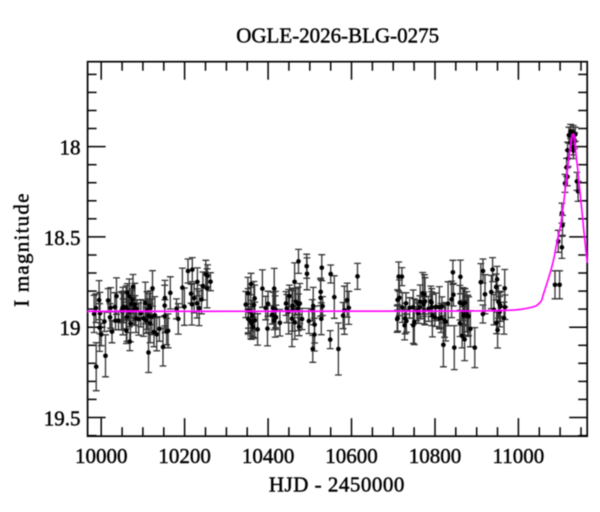  What do you see at coordinates (70, 328) in the screenshot?
I see `svg-text: 19` at bounding box center [70, 328].